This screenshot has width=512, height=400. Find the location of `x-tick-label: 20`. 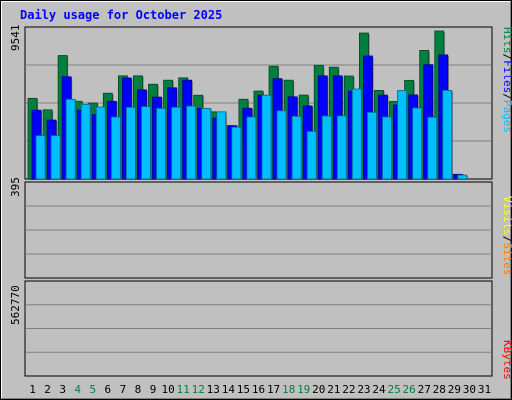

x-tick-label: 20 is located at coordinates (318, 389).